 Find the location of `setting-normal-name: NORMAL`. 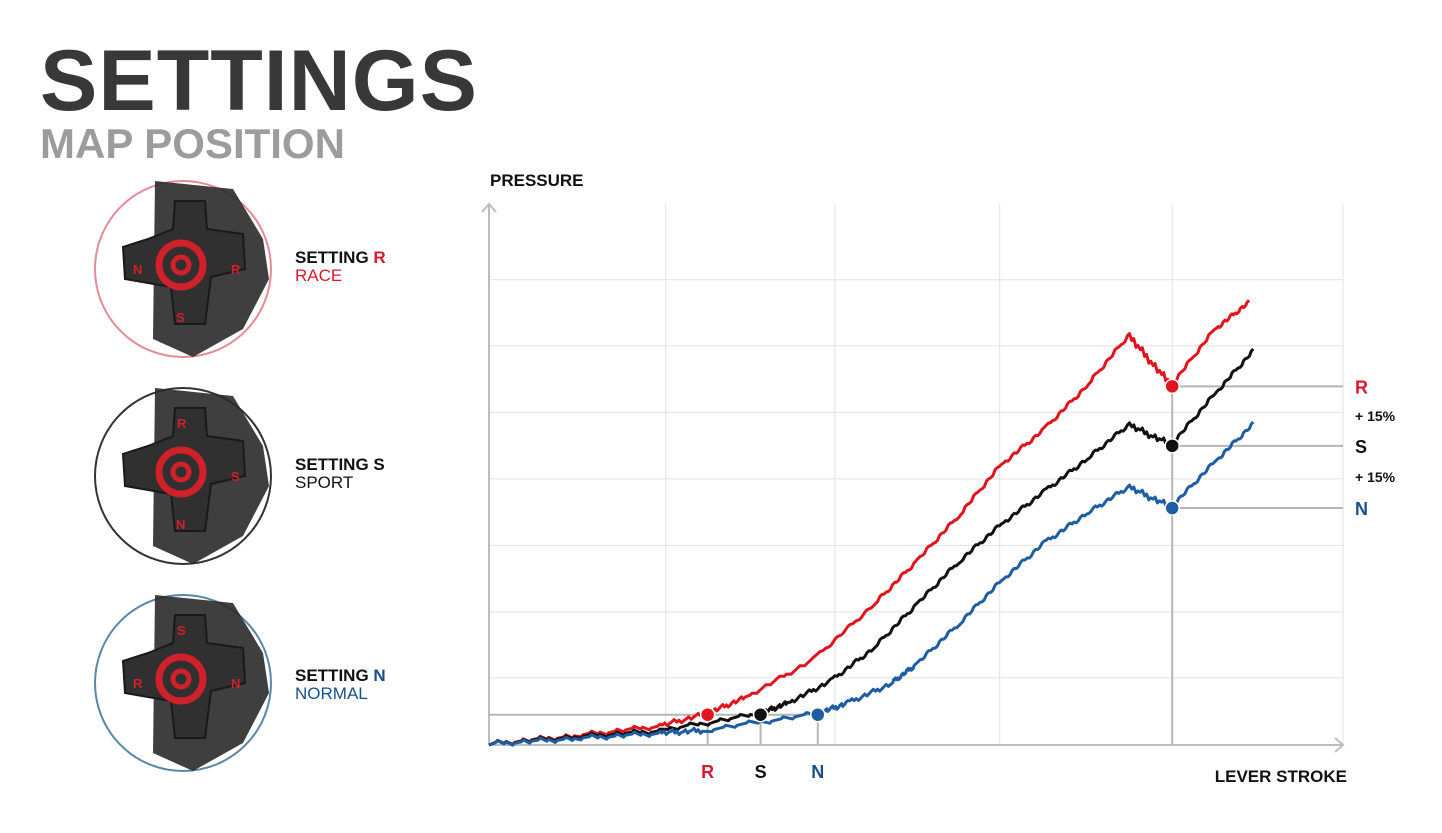

setting-normal-name: NORMAL is located at coordinates (331, 693).